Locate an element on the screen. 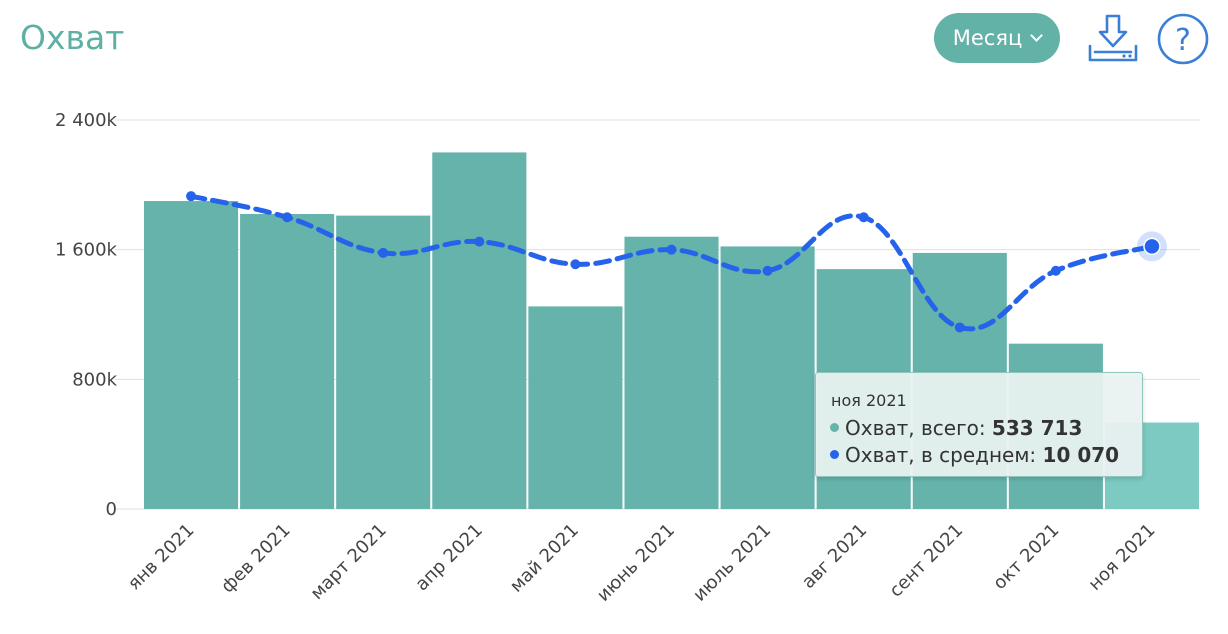 This screenshot has height=634, width=1228. period-label: Месяц is located at coordinates (987, 38).